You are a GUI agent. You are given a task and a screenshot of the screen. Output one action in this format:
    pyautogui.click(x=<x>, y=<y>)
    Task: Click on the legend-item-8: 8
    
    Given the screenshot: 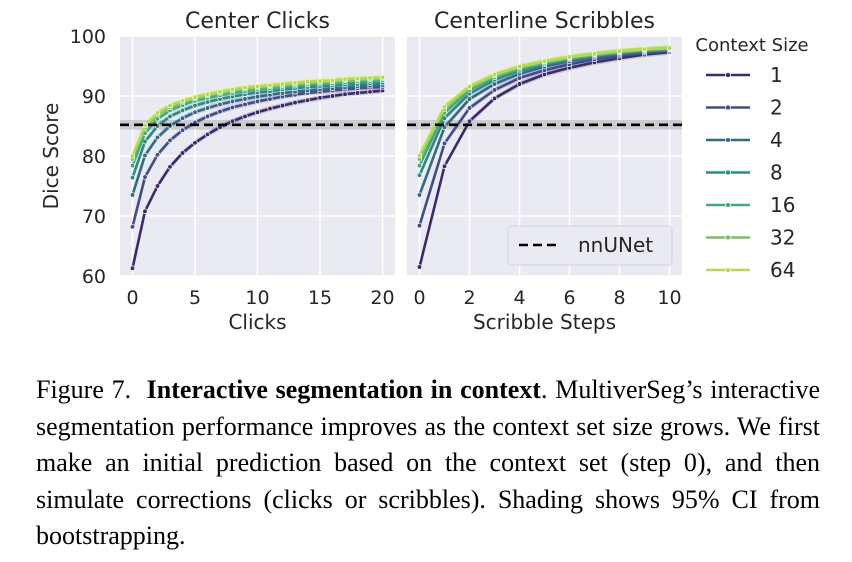 What is the action you would take?
    pyautogui.click(x=744, y=173)
    